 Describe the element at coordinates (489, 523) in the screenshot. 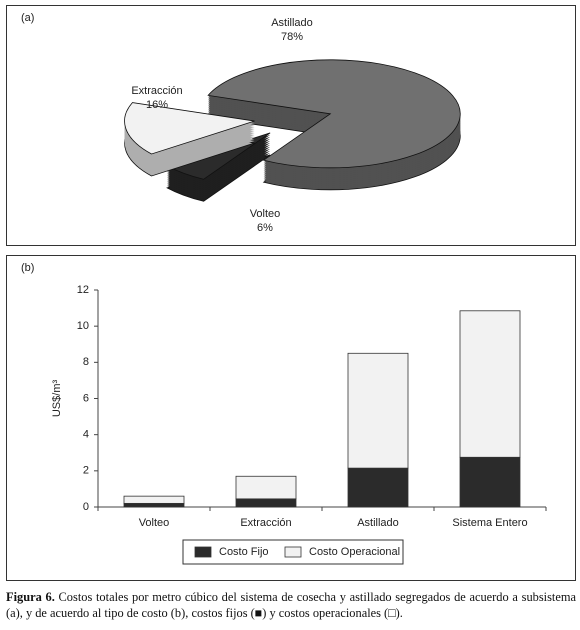

I see `x-tick-label: Sistema Entero` at that location.